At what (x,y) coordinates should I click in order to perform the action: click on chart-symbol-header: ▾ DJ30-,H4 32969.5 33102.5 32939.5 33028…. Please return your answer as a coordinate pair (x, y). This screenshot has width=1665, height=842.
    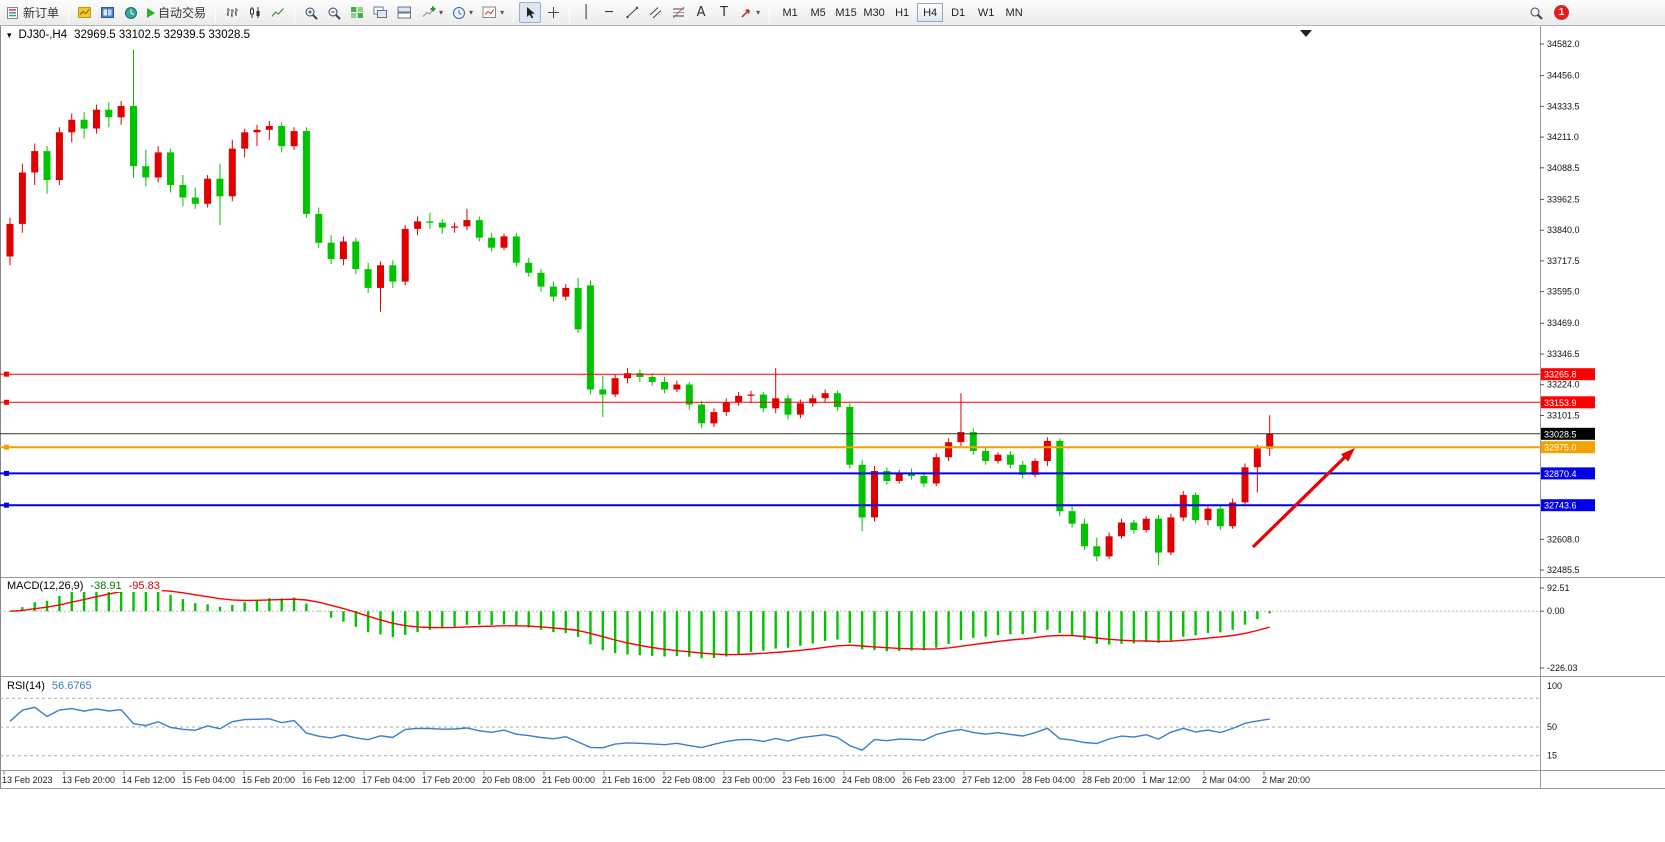
    Looking at the image, I should click on (128, 35).